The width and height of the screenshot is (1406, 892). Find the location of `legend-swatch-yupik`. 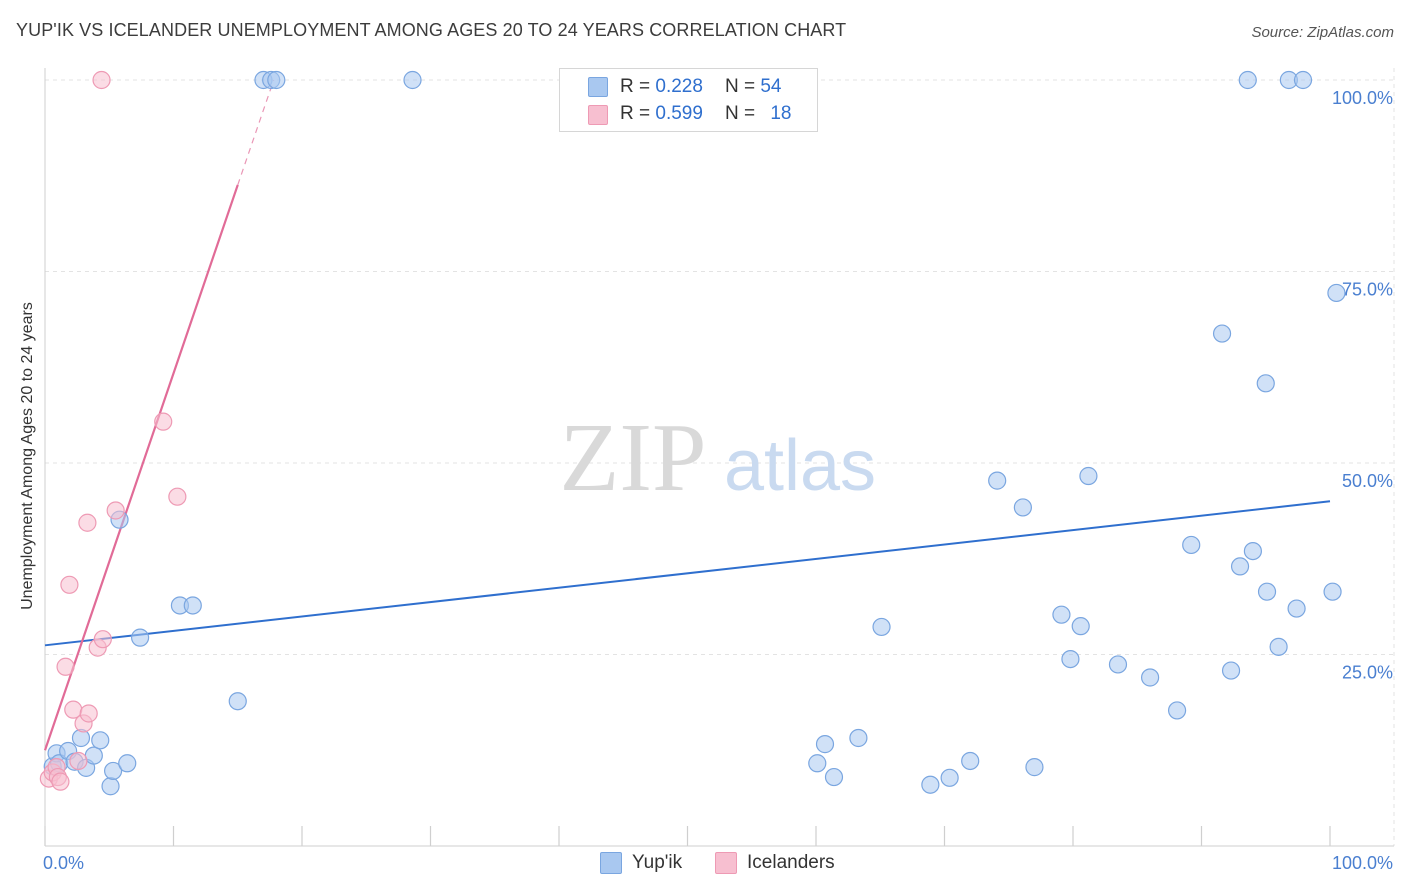

legend-swatch-yupik is located at coordinates (598, 87).